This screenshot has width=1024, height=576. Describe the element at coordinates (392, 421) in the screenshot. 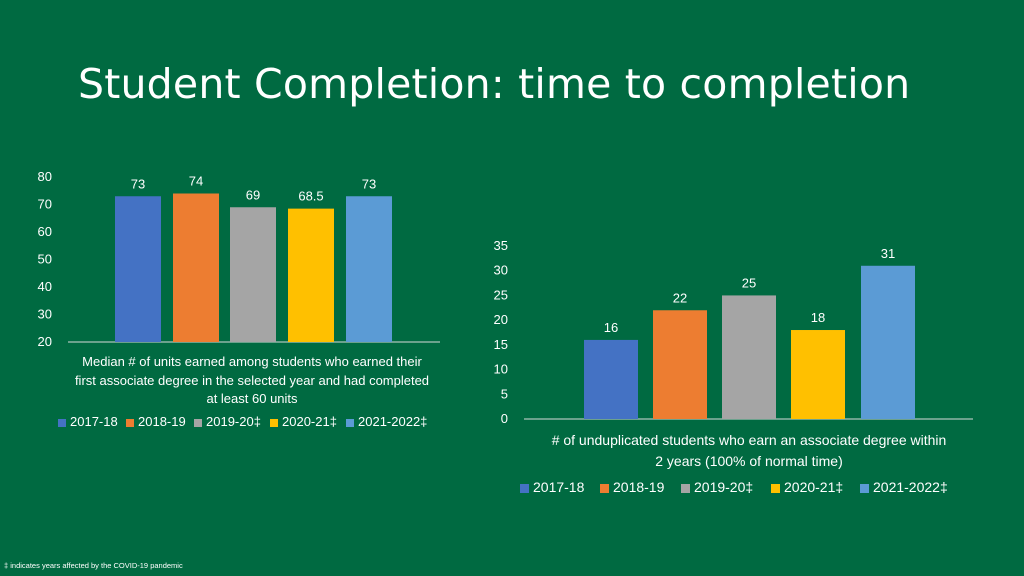

I see `chart1-legend-label: 2021-2022‡` at that location.